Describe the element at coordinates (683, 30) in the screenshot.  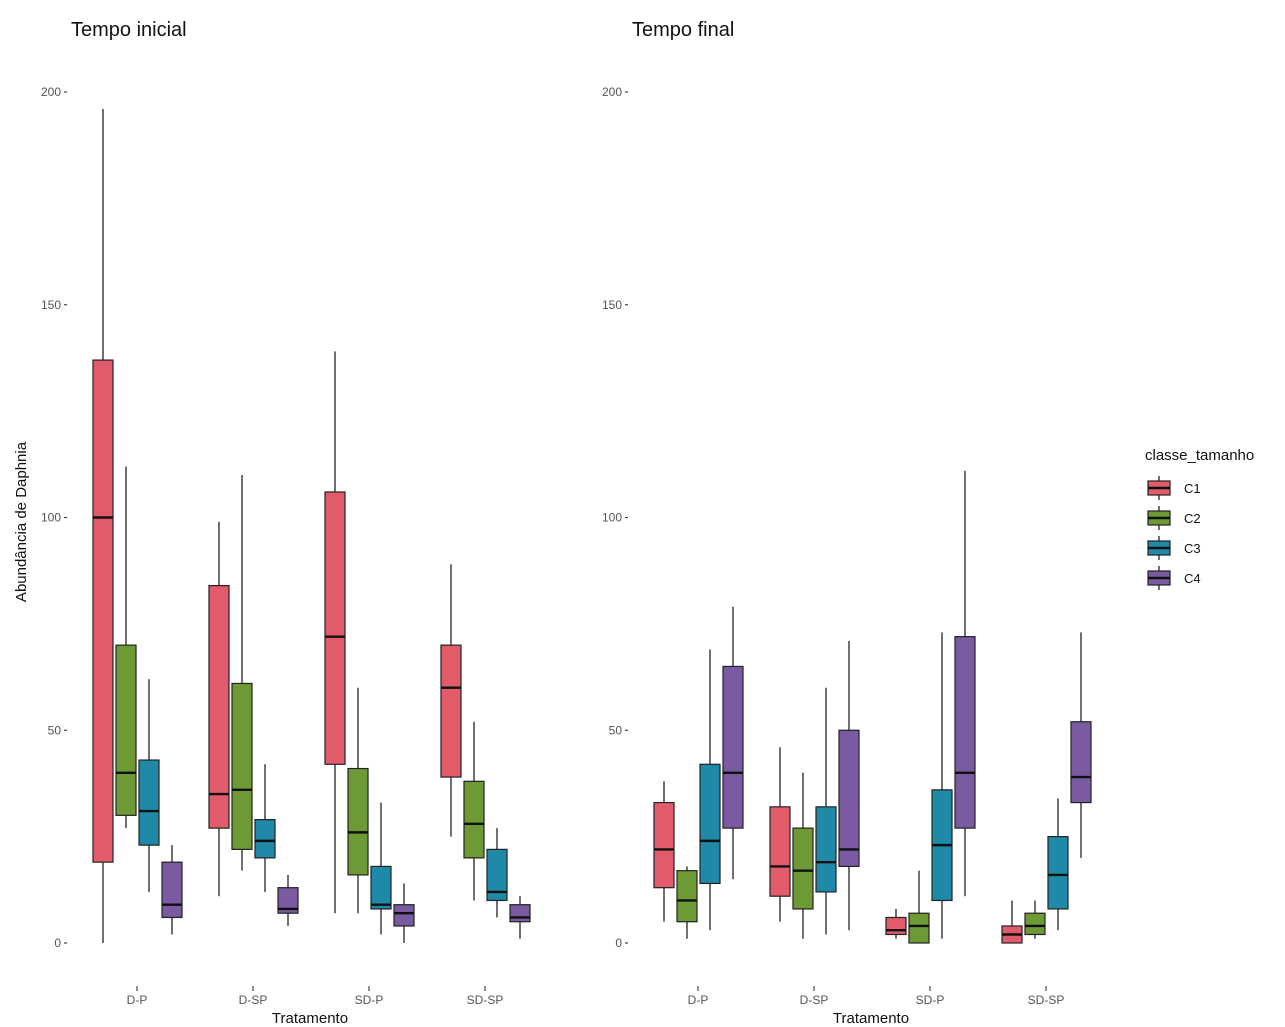
I see `panel-title-tempo-final: Tempo final` at that location.